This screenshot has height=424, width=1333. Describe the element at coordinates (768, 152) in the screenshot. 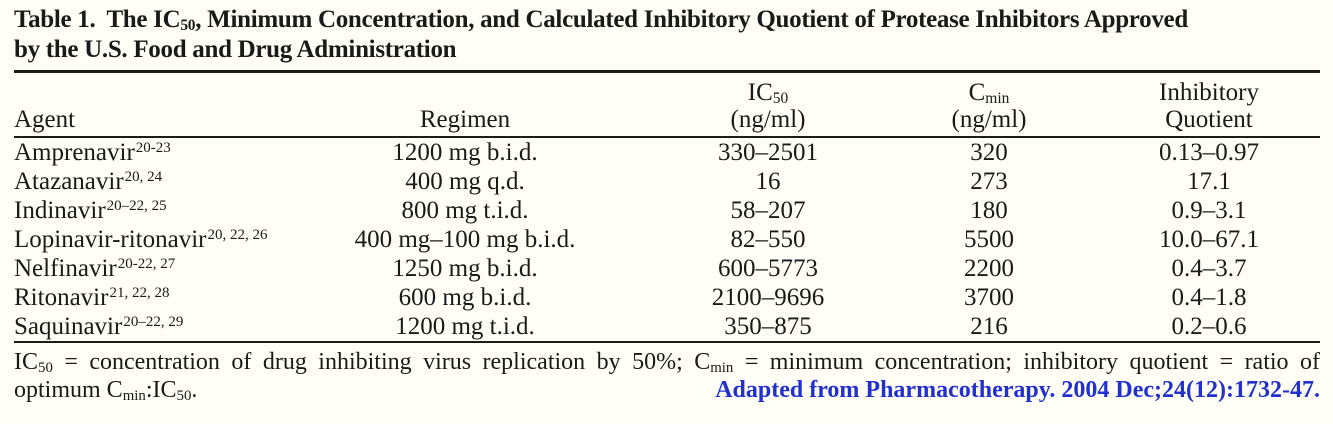

I see `cell-ic50: 330–2501` at that location.